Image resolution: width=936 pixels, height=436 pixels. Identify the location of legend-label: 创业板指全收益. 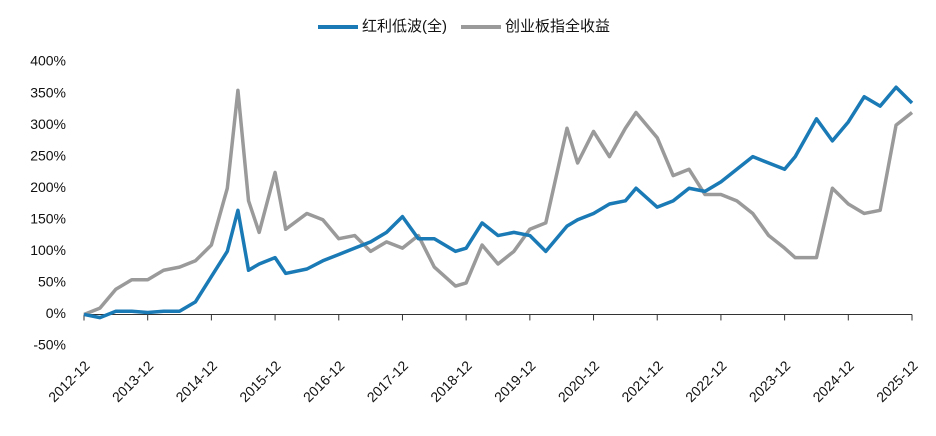
(557, 26).